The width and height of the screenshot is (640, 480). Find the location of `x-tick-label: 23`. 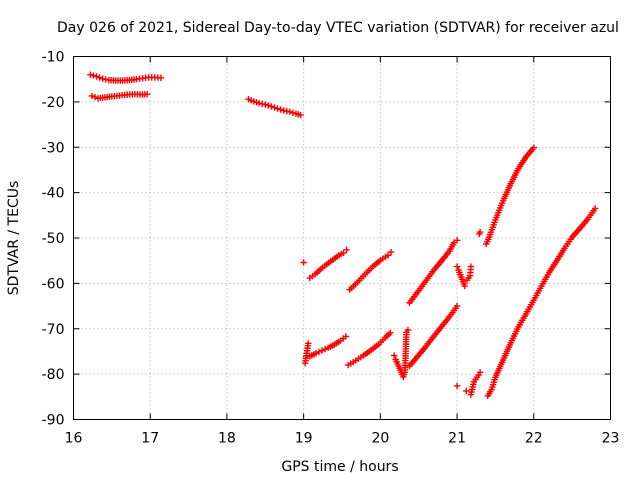

x-tick-label: 23 is located at coordinates (611, 439).